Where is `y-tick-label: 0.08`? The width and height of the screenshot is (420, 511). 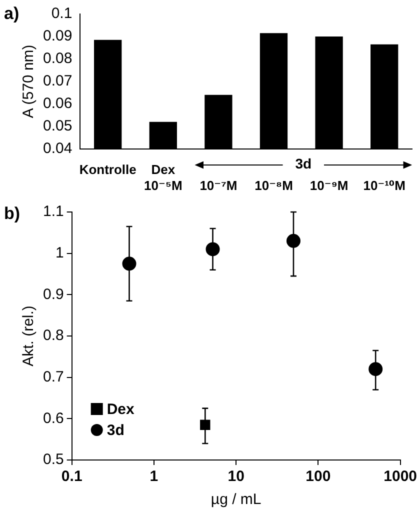
y-tick-label: 0.08 is located at coordinates (57, 59).